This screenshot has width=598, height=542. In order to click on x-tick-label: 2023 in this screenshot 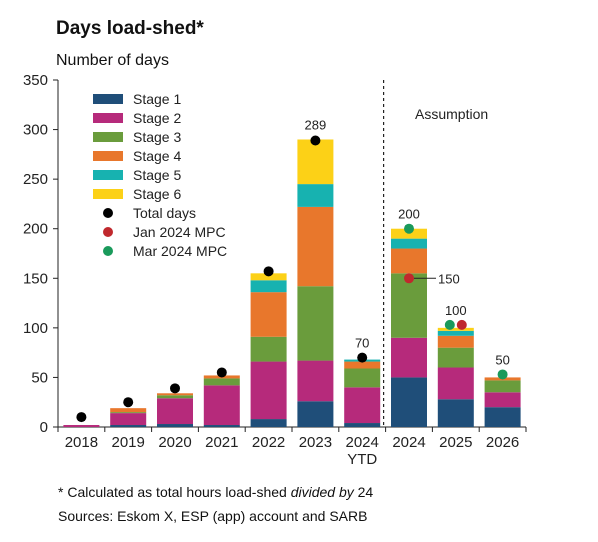, I will do `click(315, 442)`.